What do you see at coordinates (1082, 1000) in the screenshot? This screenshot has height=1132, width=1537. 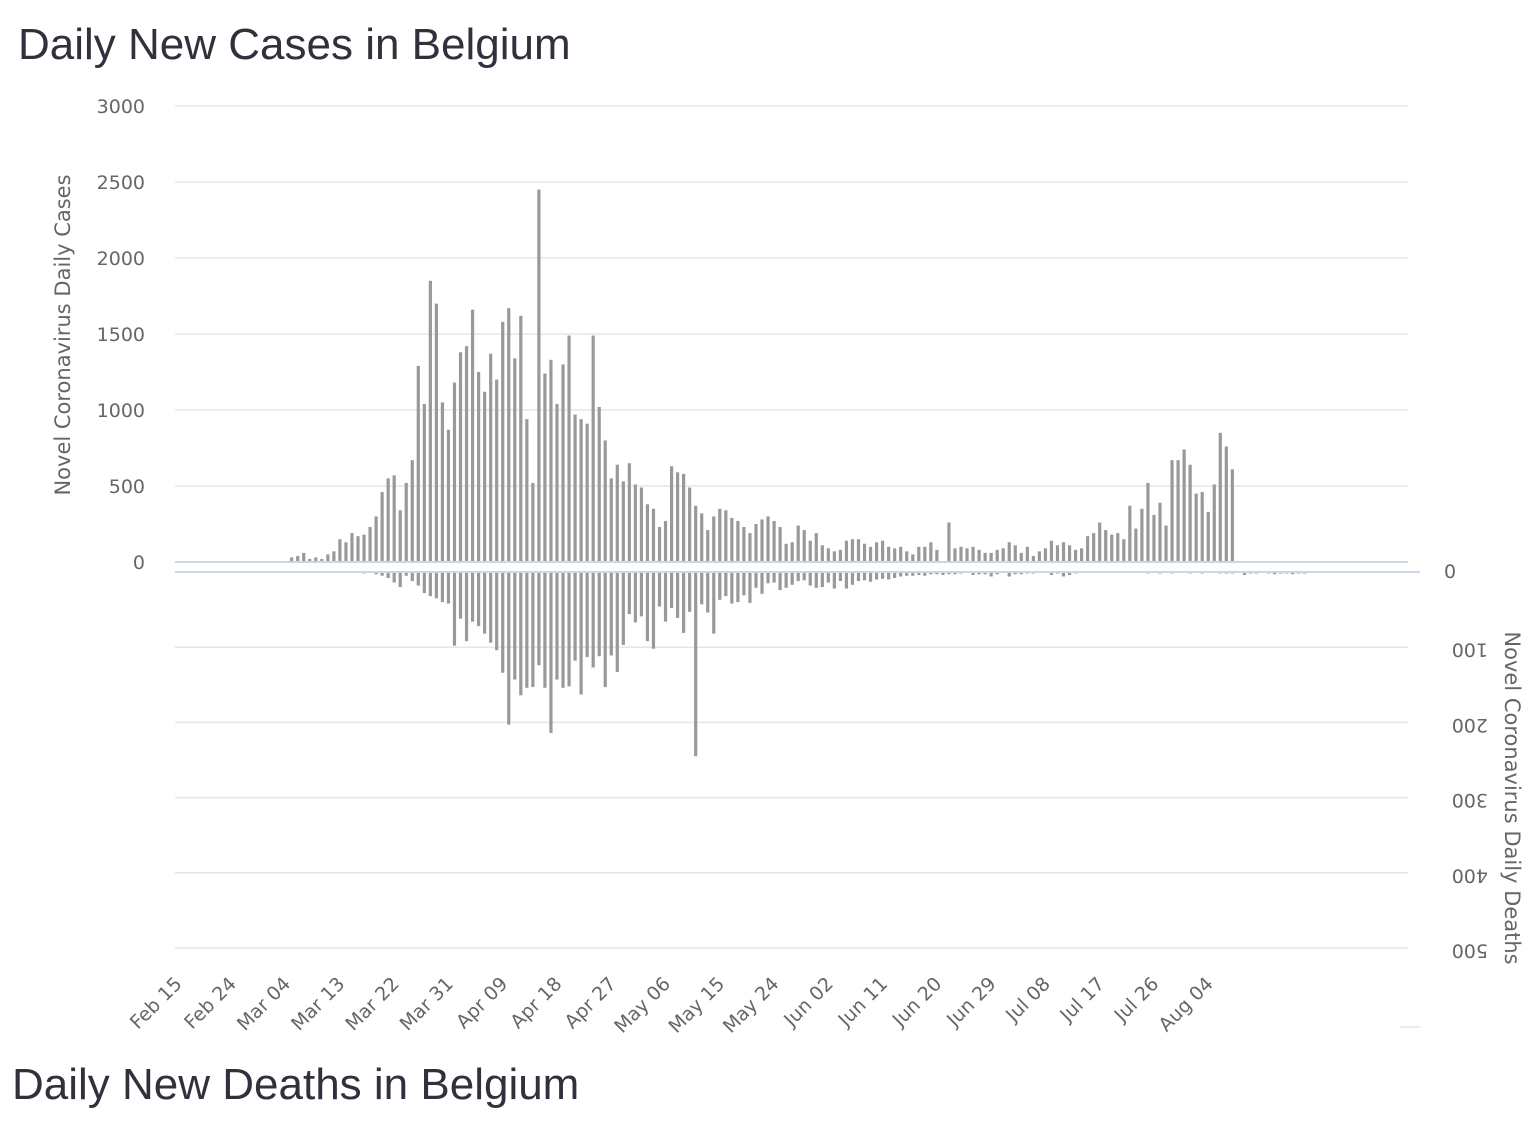 I see `x-tick-label: Jul 17` at bounding box center [1082, 1000].